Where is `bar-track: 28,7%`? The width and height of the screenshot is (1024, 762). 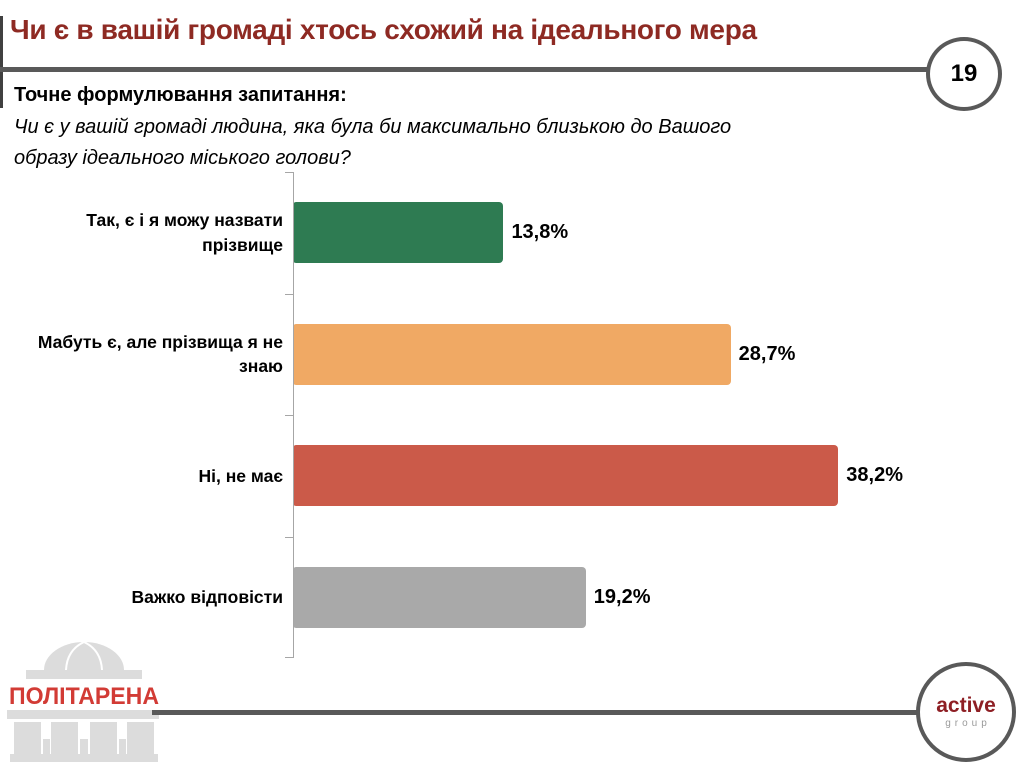 bar-track: 28,7% is located at coordinates (598, 354).